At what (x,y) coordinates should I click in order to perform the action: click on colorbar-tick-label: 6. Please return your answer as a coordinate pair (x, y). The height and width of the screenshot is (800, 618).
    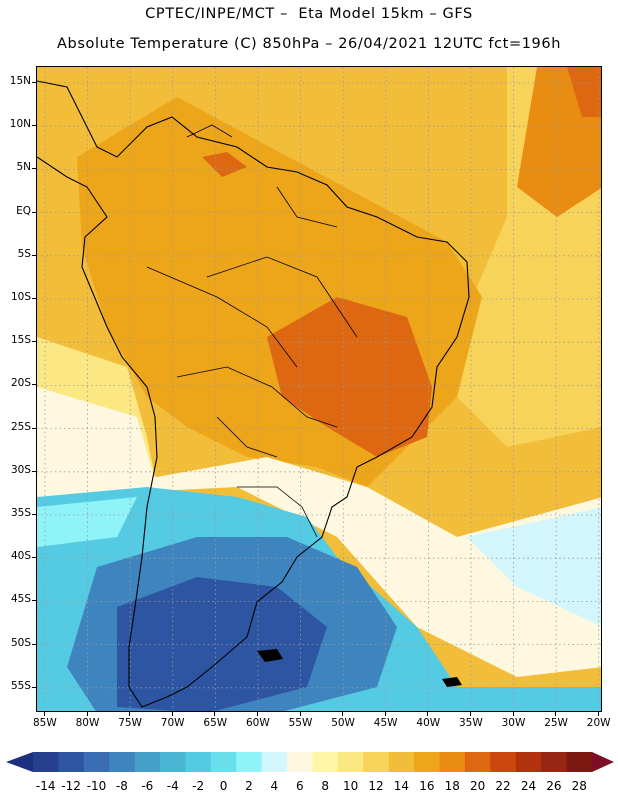
    Looking at the image, I should click on (299, 786).